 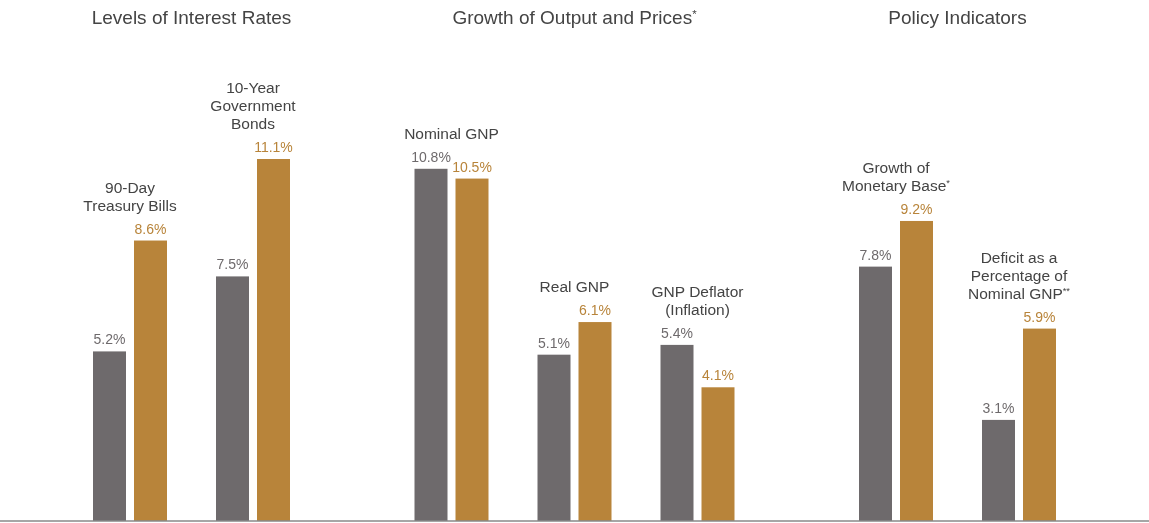 What do you see at coordinates (554, 342) in the screenshot?
I see `data-label: 5.1%` at bounding box center [554, 342].